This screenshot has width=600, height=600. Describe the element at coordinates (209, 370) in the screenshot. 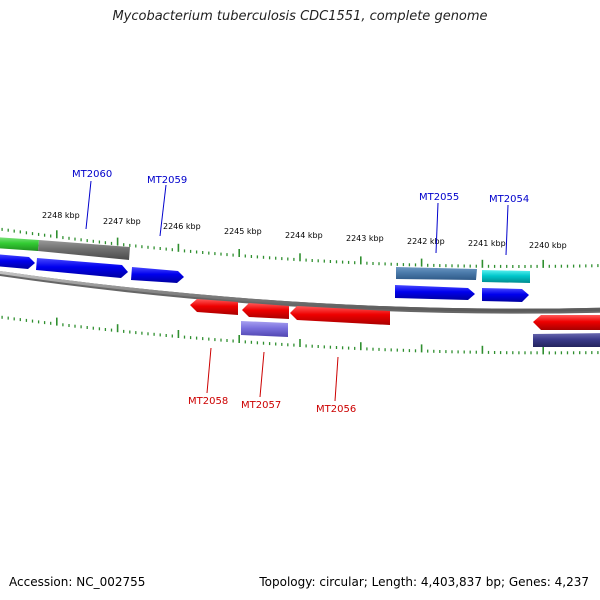

I see `connector-mt2058` at that location.